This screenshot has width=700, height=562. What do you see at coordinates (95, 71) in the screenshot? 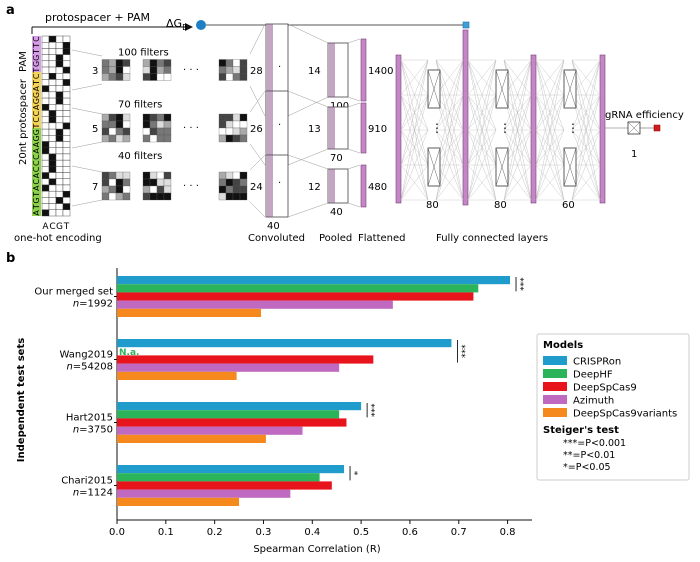
I see `kernel-size: 3` at bounding box center [95, 71].